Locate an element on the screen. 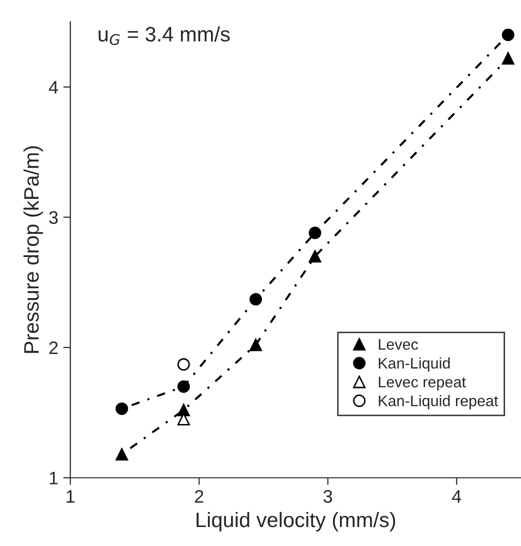 This screenshot has width=521, height=546. legend-label: Levec repeat is located at coordinates (422, 383).